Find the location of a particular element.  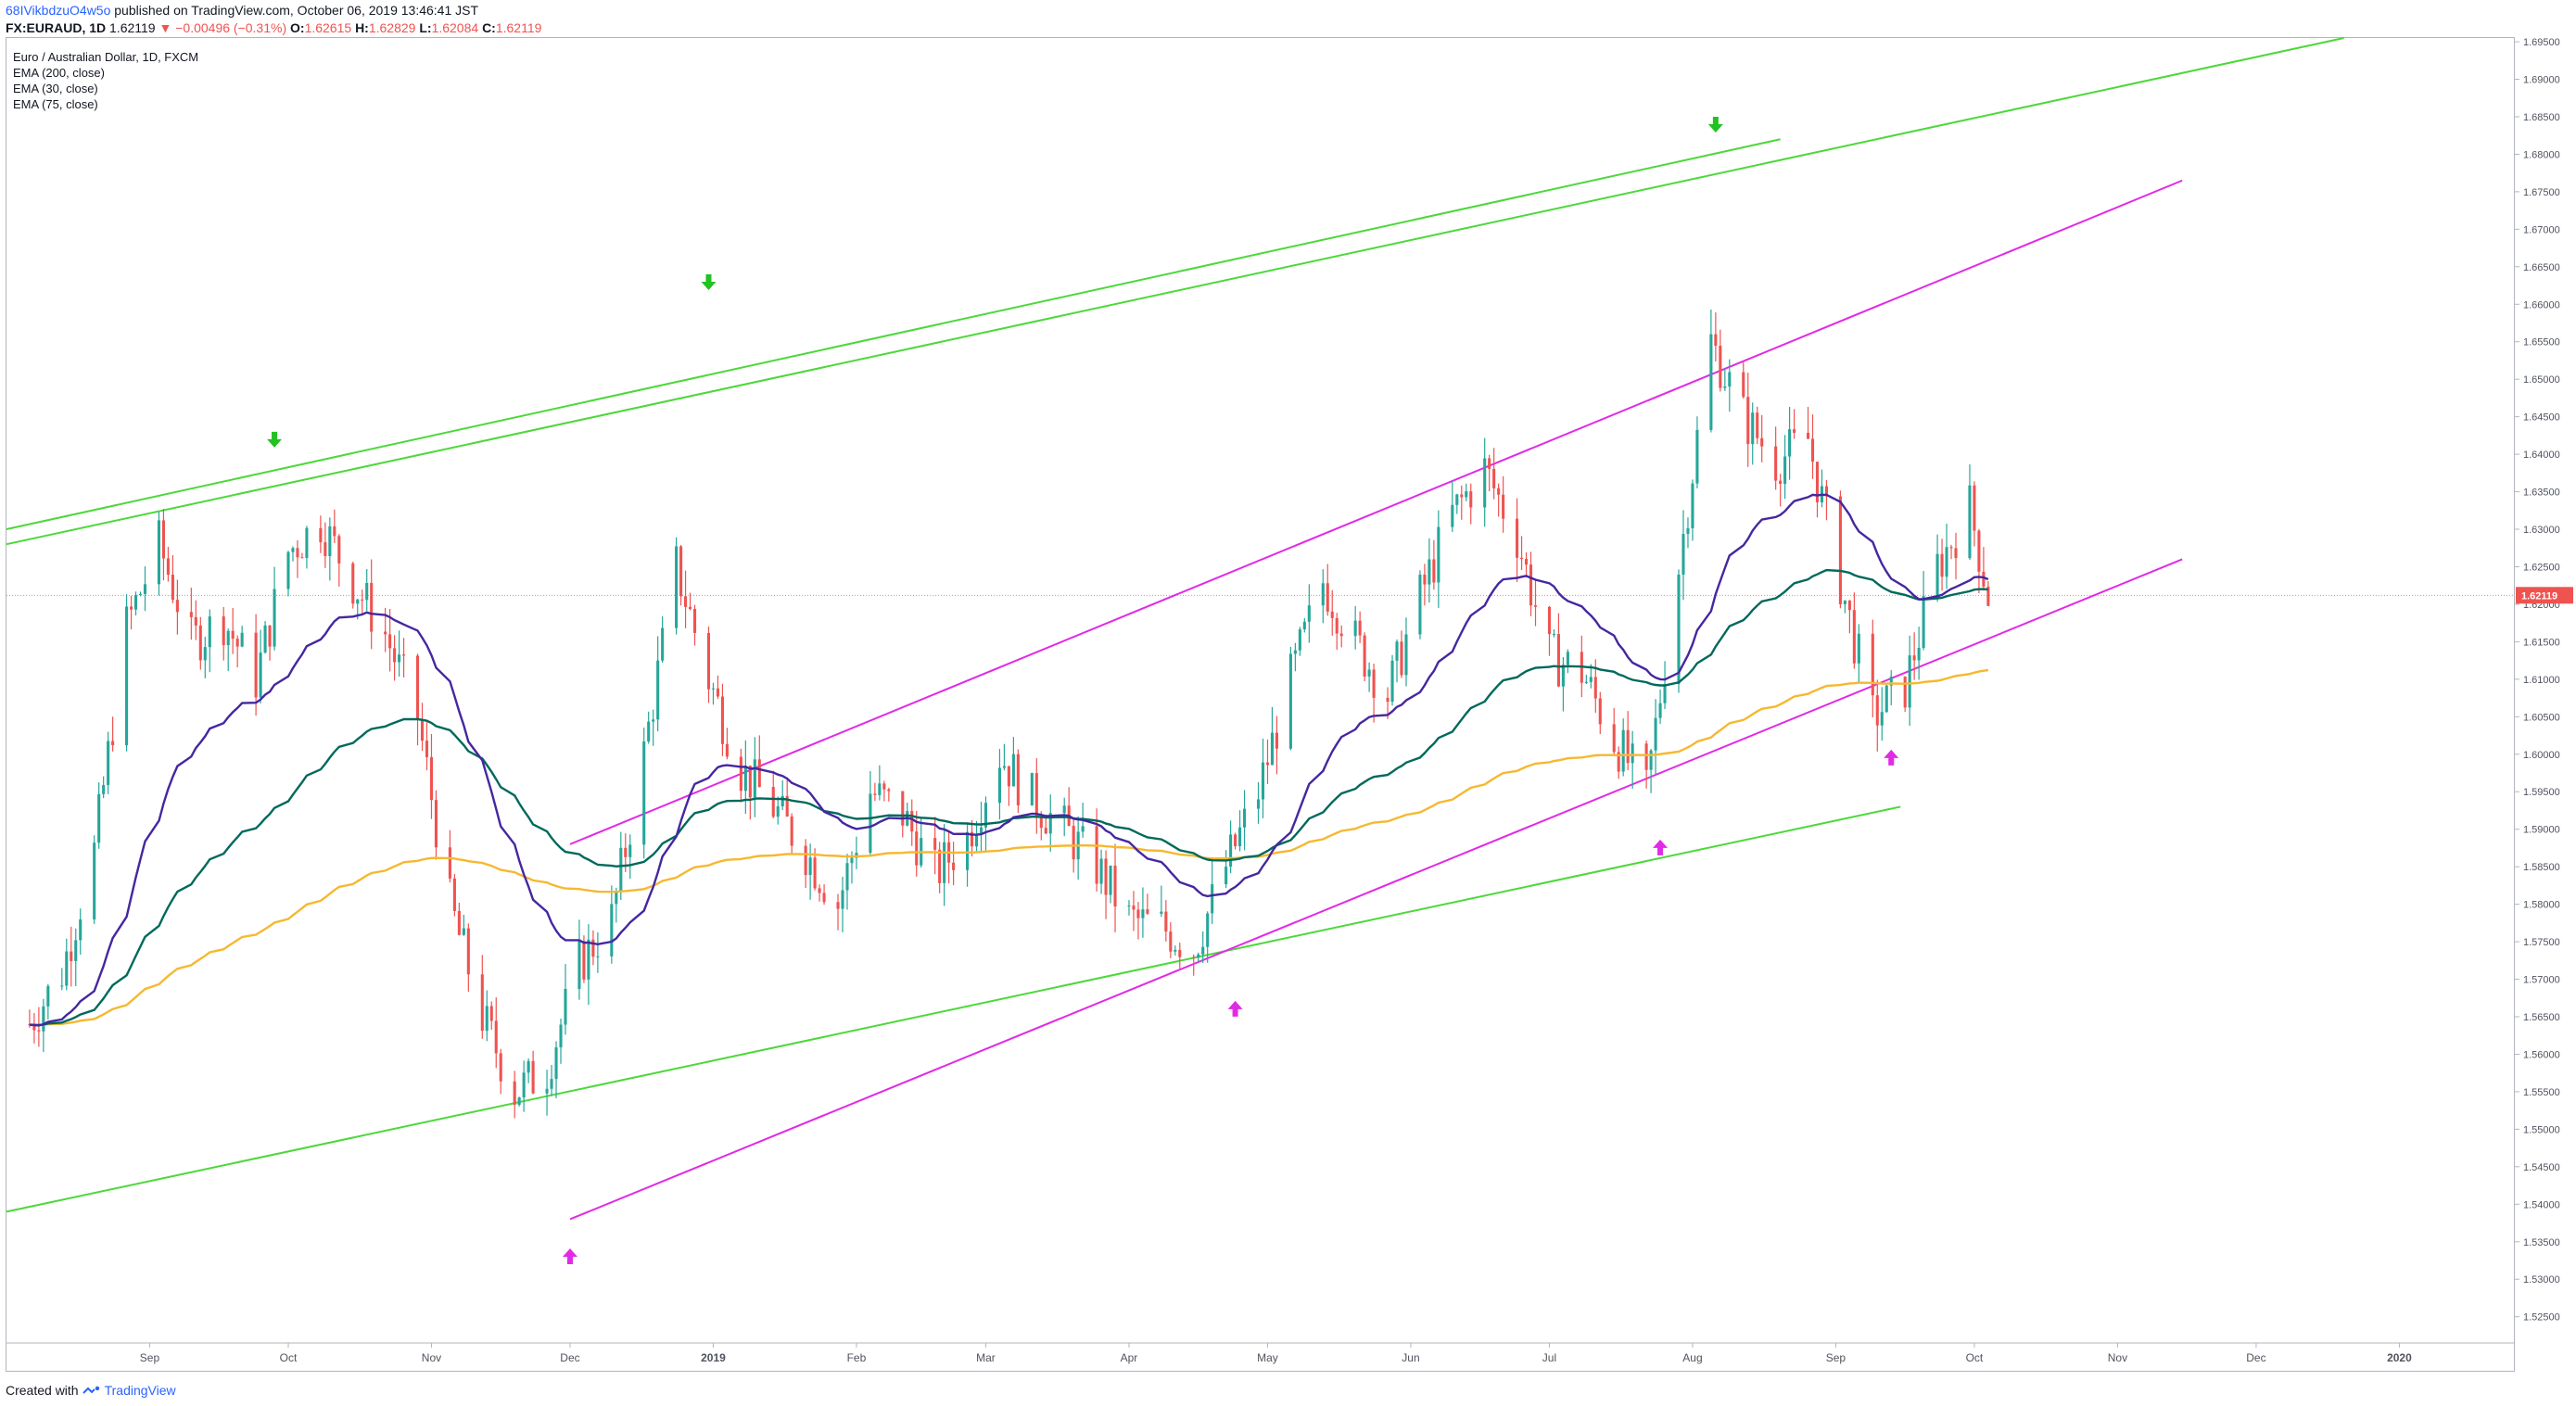

author-link: 68IVikbdzuO4w5o is located at coordinates (58, 11).